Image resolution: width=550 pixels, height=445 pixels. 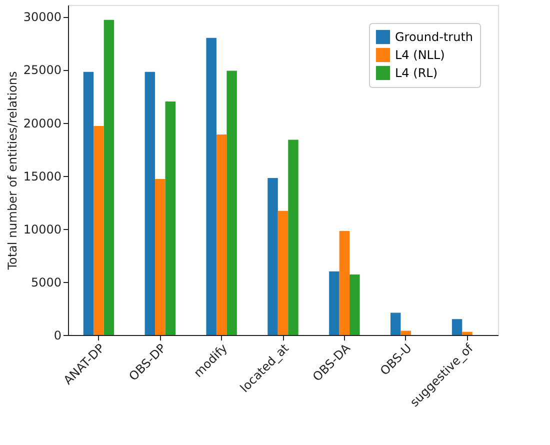 I want to click on y-tick-label: 0, so click(x=58, y=335).